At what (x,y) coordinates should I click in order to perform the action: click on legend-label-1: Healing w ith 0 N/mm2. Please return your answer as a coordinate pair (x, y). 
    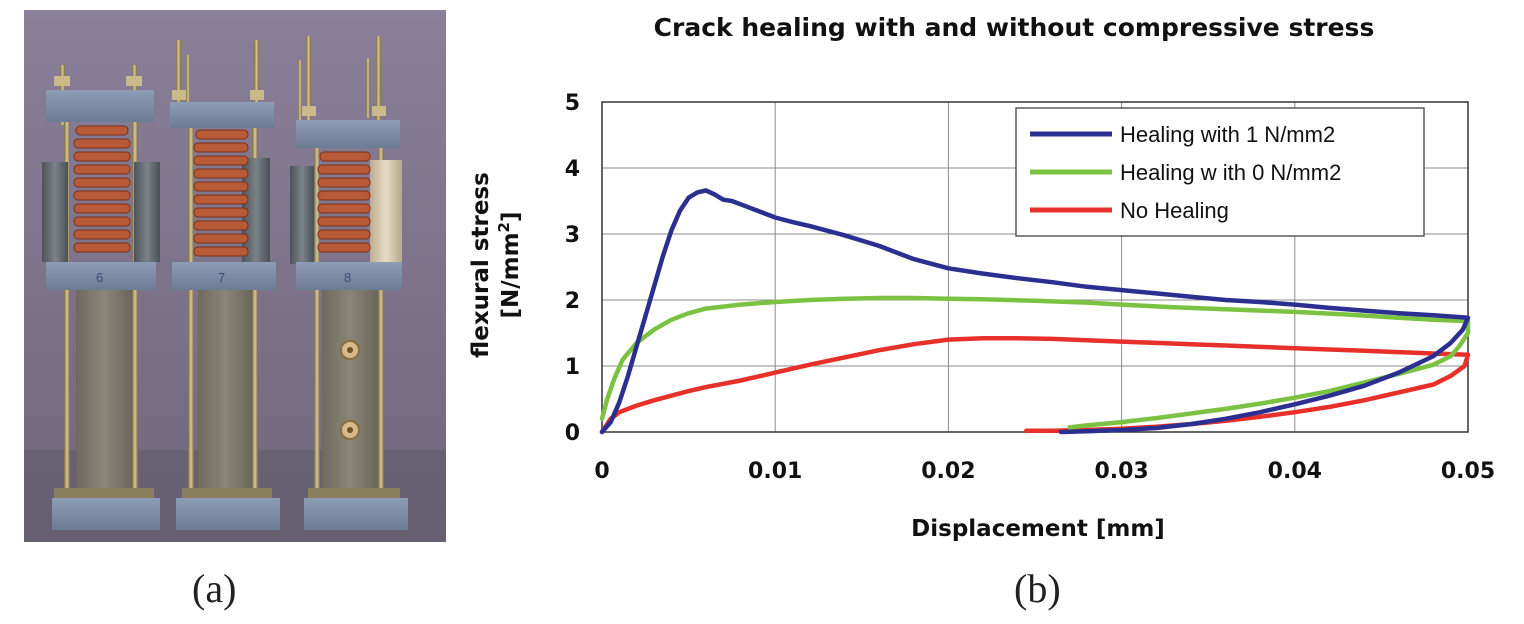
    Looking at the image, I should click on (1230, 172).